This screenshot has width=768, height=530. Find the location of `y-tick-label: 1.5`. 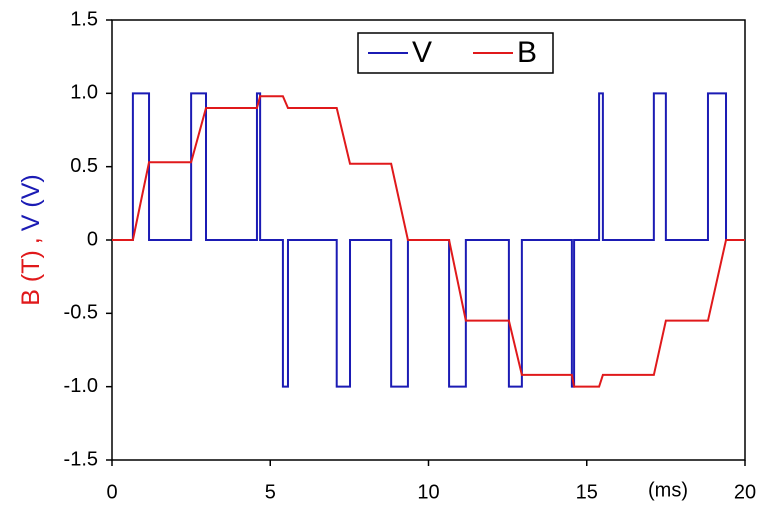

y-tick-label: 1.5 is located at coordinates (84, 19).